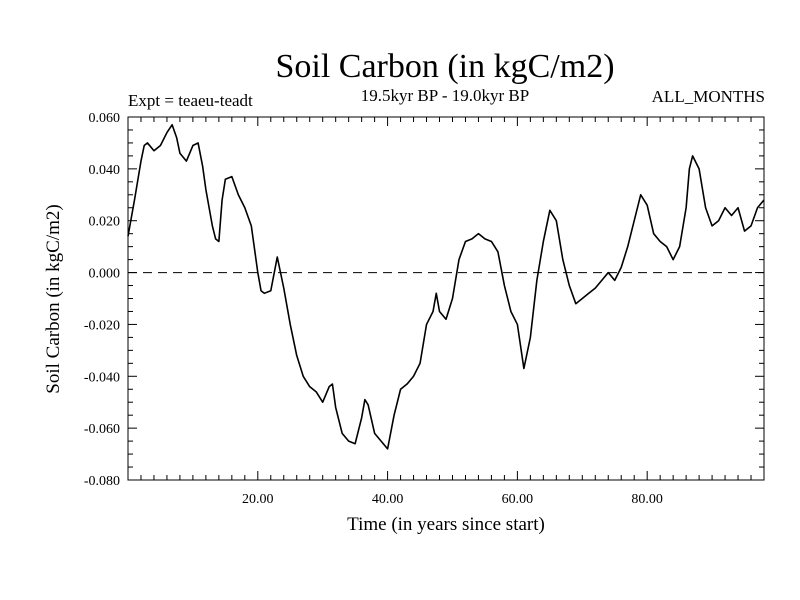  Describe the element at coordinates (388, 499) in the screenshot. I see `x-tick-label: 40.00` at that location.